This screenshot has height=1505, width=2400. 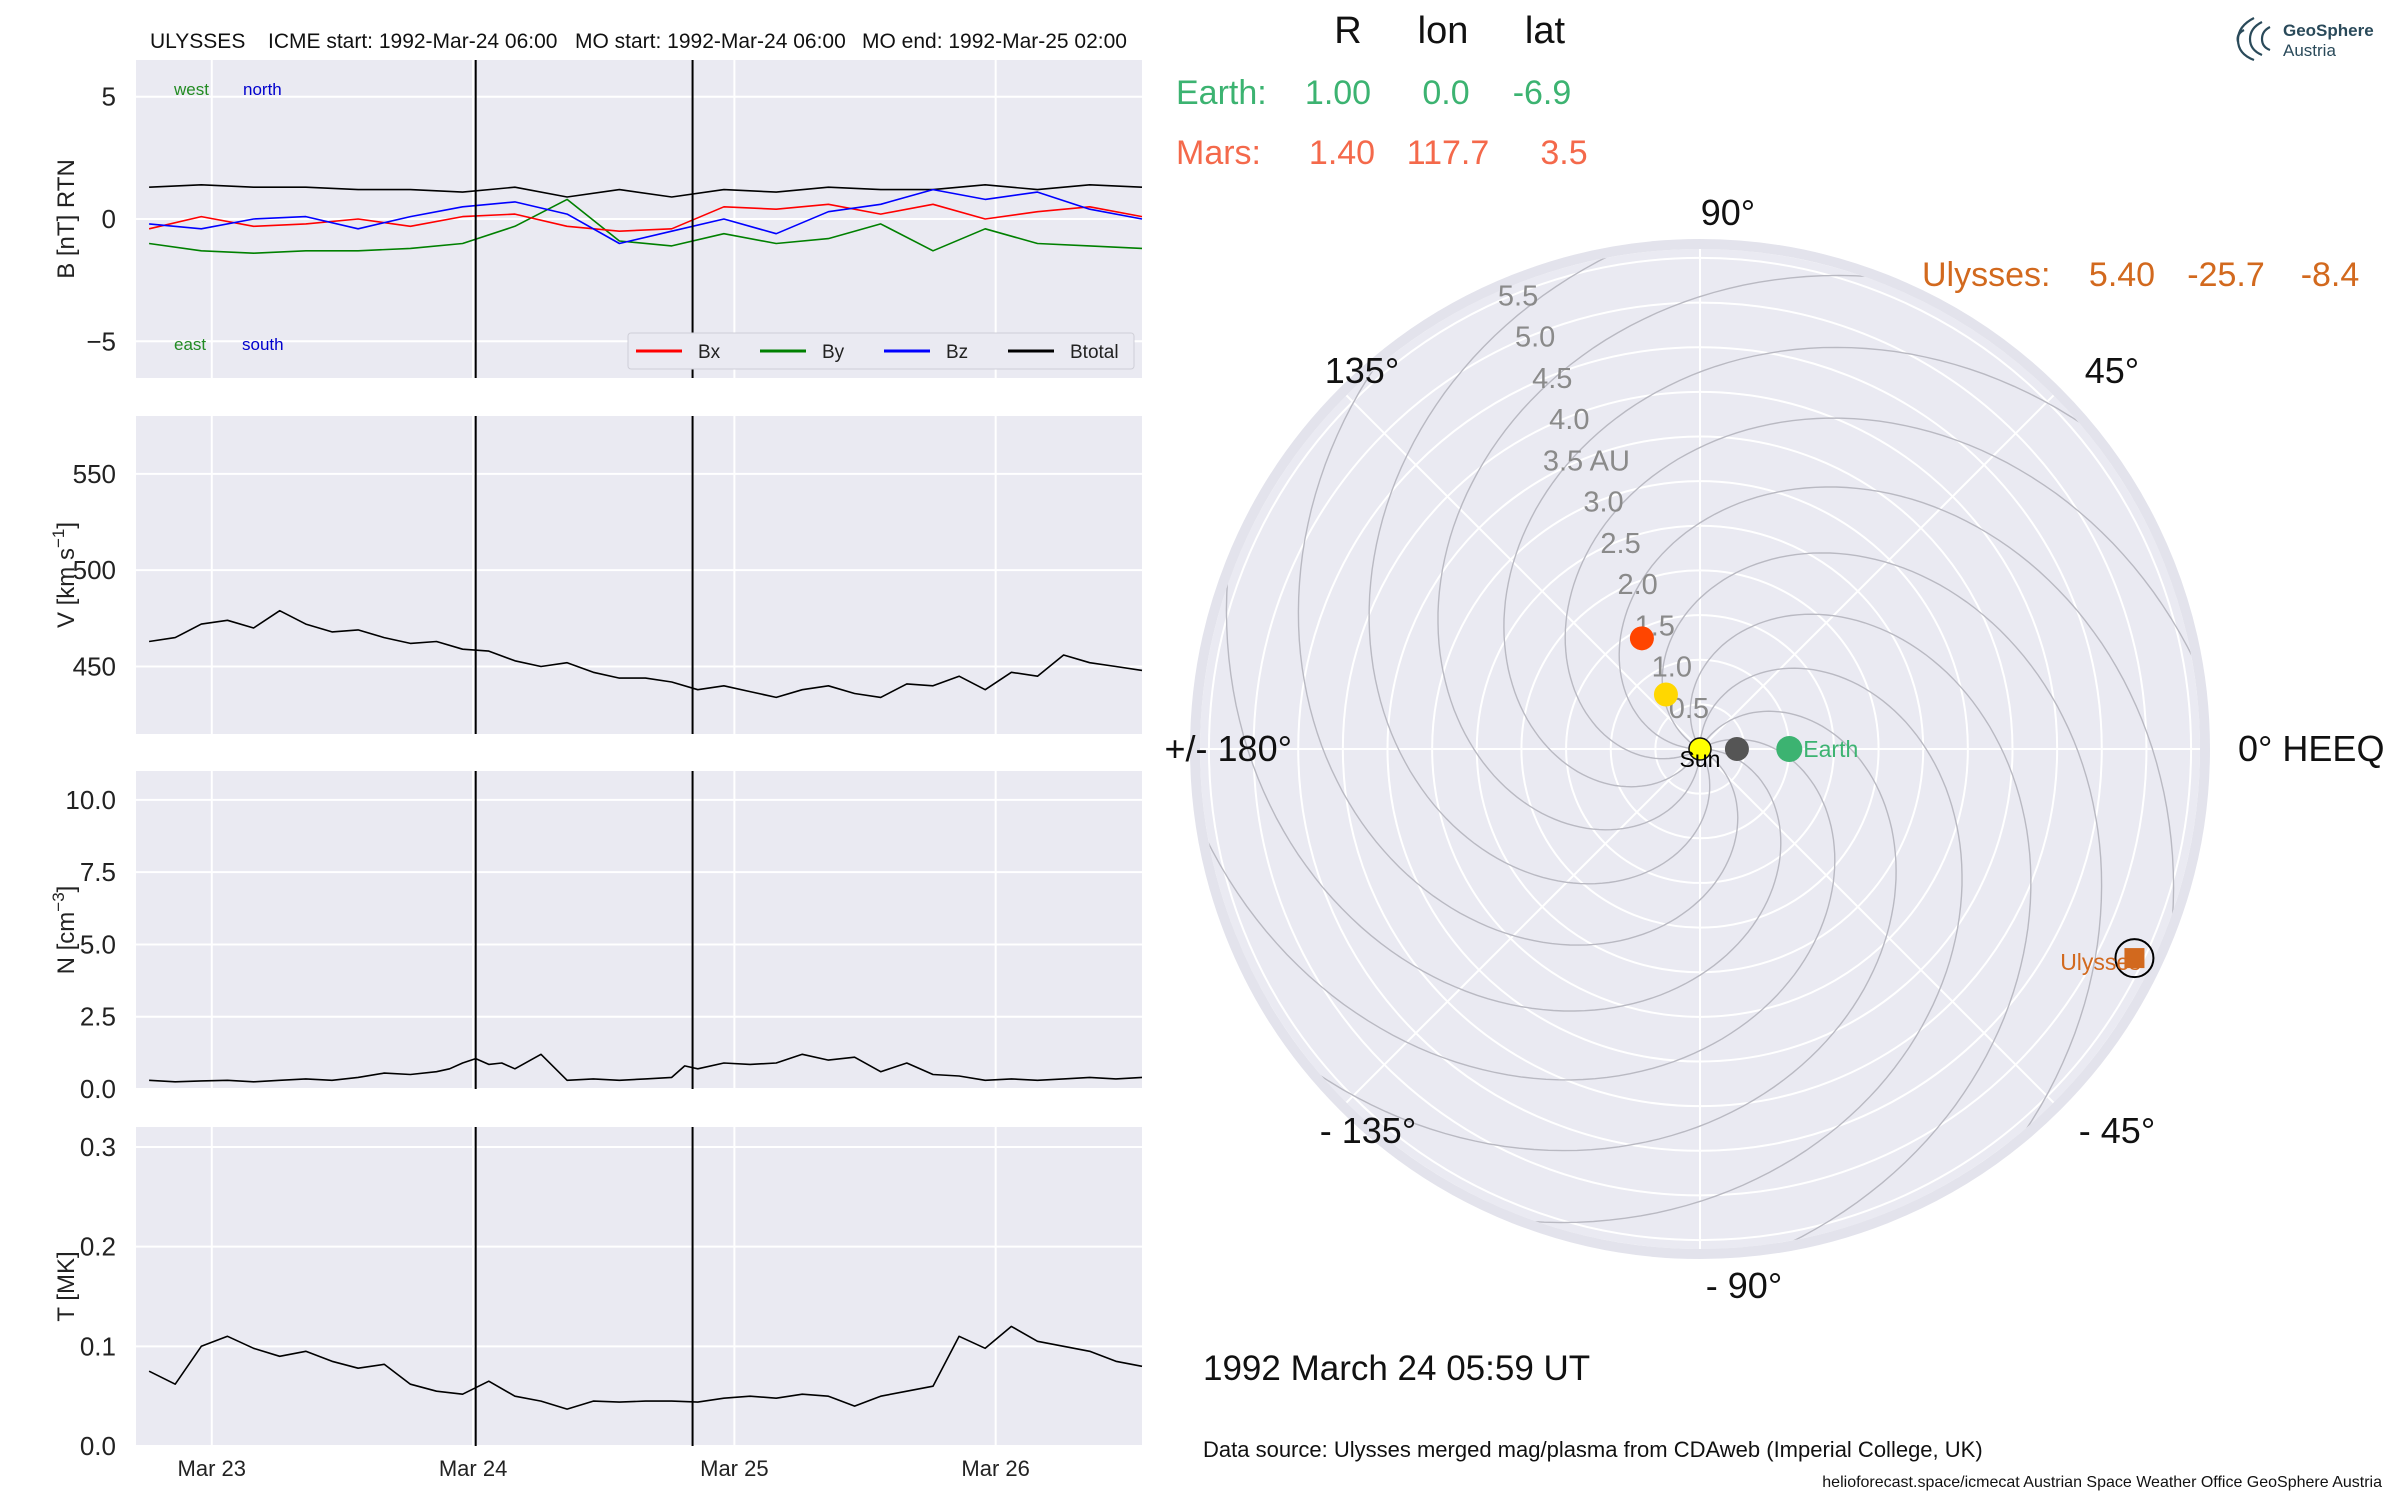 I want to click on angle-label: 90°, so click(x=1728, y=212).